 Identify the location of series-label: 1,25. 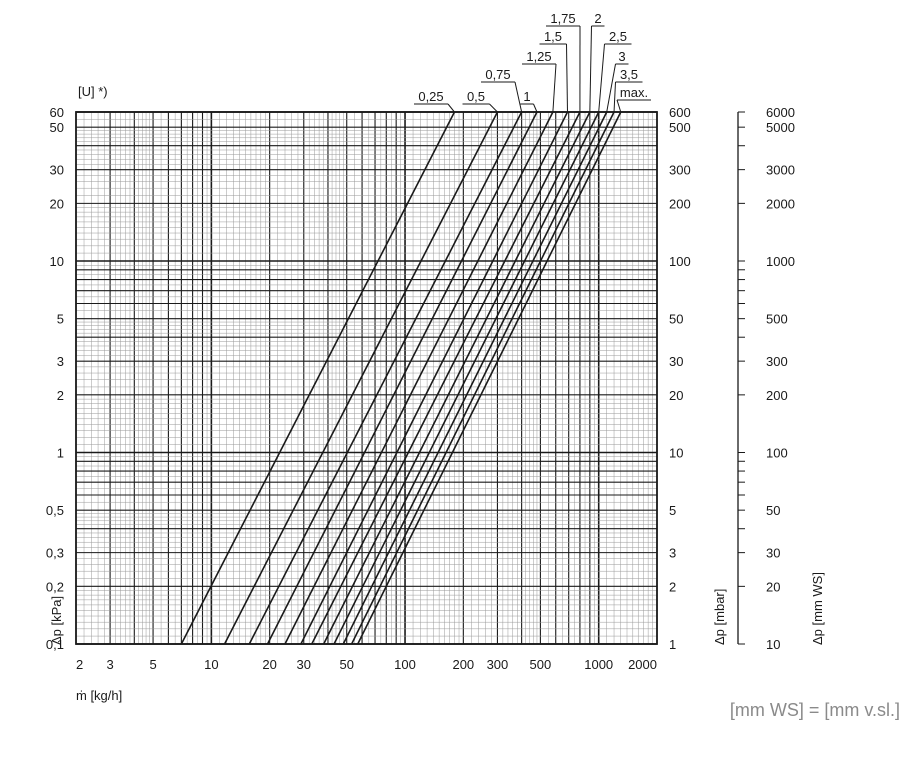
(538, 56).